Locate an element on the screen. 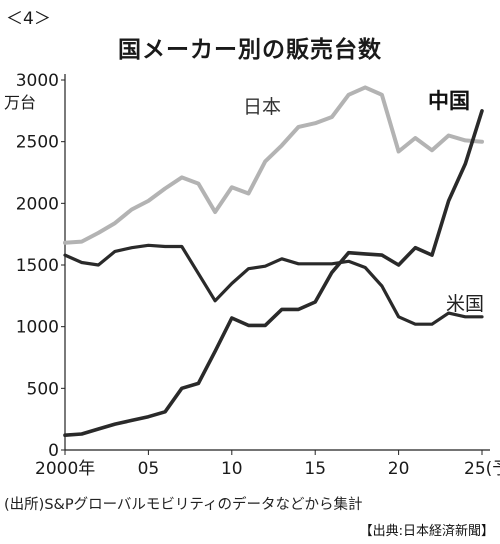  series-line-usa is located at coordinates (273, 284).